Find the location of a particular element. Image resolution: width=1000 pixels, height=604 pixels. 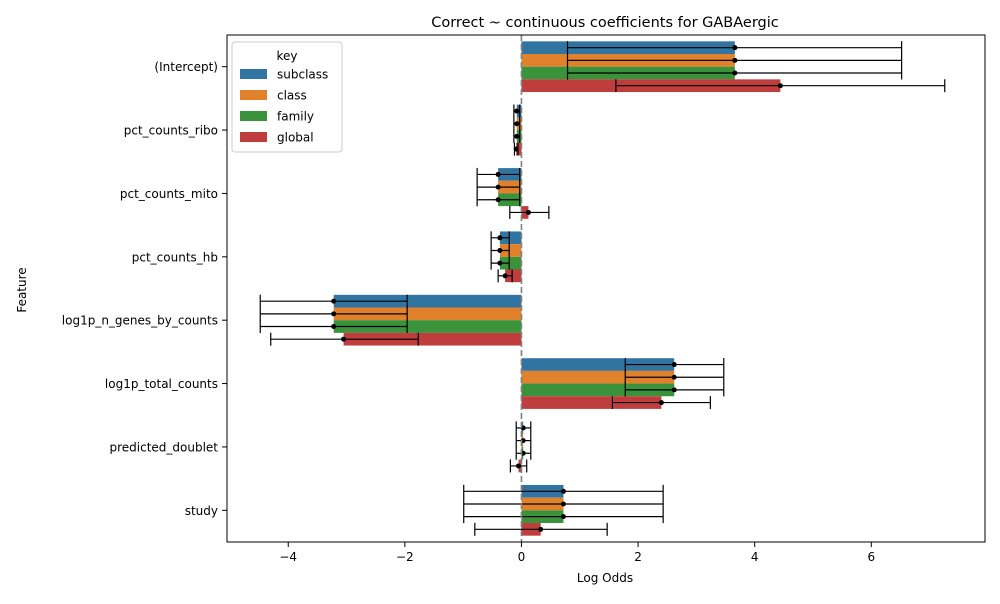

x-tick-label: 4 is located at coordinates (755, 557).